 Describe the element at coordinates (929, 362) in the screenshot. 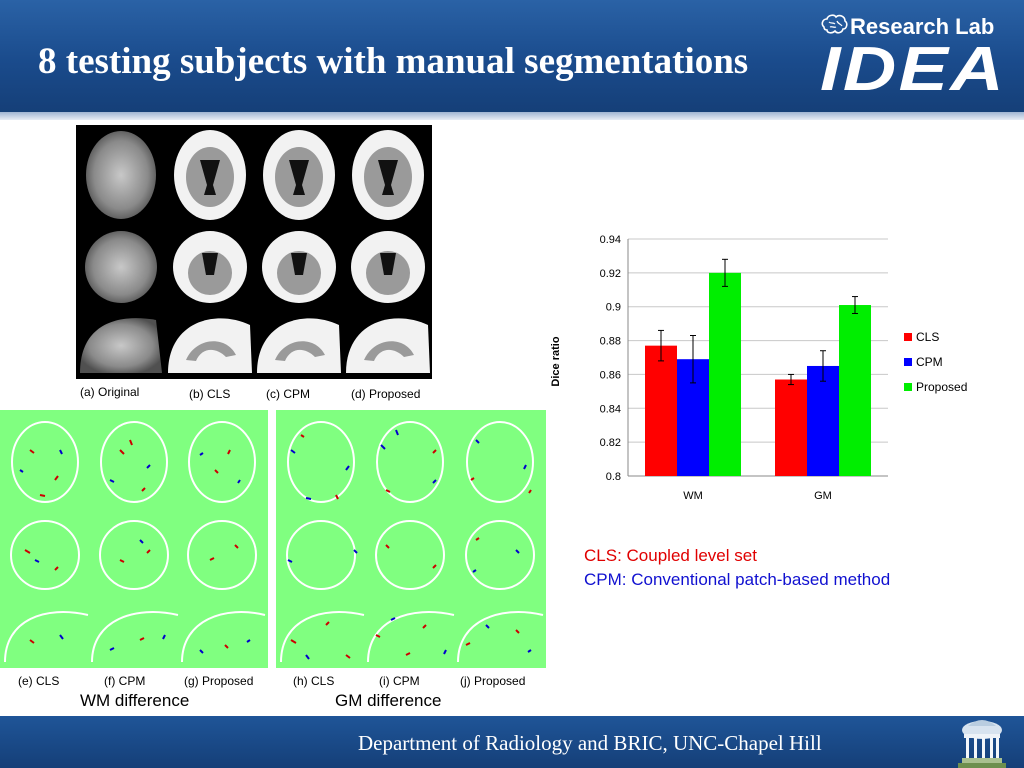

I see `legend-label: CPM` at that location.